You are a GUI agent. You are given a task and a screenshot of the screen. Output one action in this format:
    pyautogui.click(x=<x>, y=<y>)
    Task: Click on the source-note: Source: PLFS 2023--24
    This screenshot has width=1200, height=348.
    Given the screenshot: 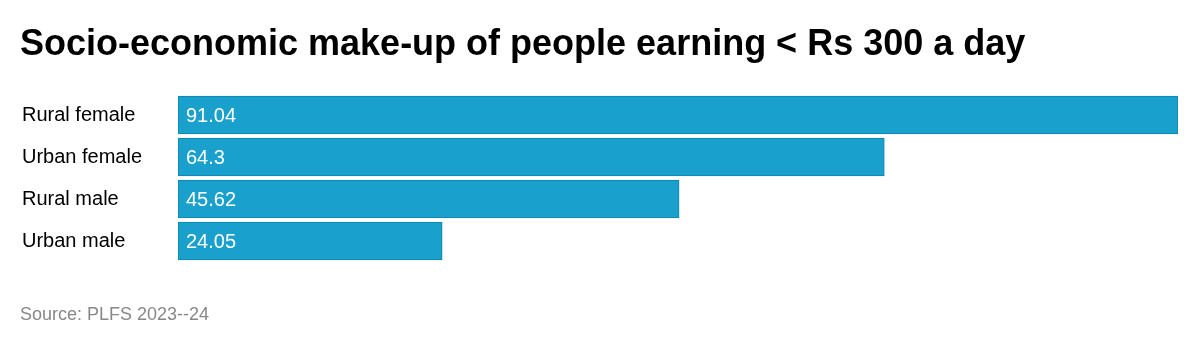 What is the action you would take?
    pyautogui.click(x=115, y=314)
    